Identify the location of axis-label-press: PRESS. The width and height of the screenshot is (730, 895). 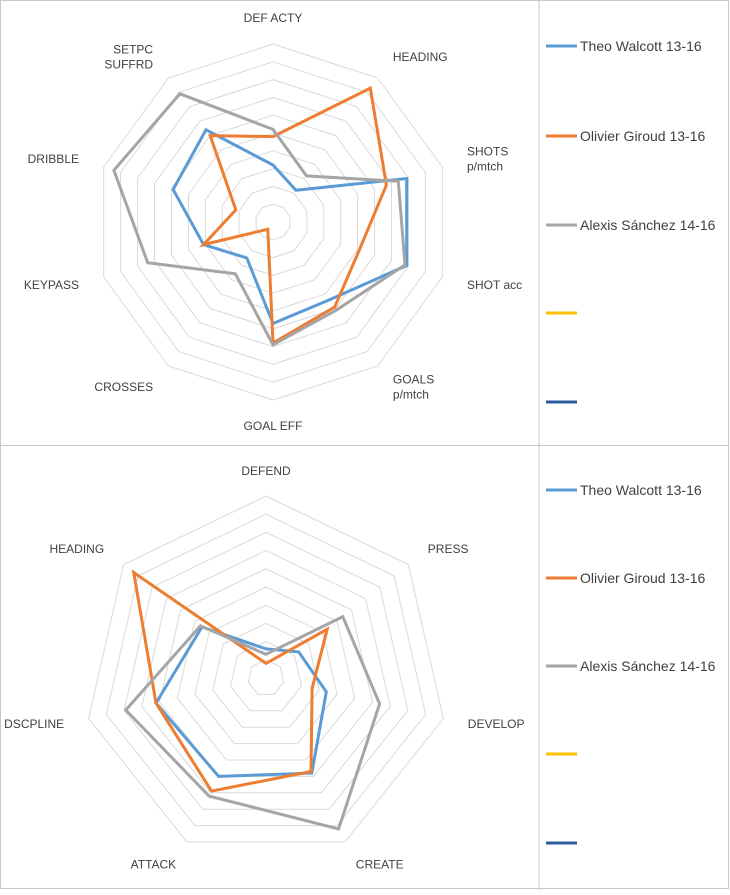
(448, 549).